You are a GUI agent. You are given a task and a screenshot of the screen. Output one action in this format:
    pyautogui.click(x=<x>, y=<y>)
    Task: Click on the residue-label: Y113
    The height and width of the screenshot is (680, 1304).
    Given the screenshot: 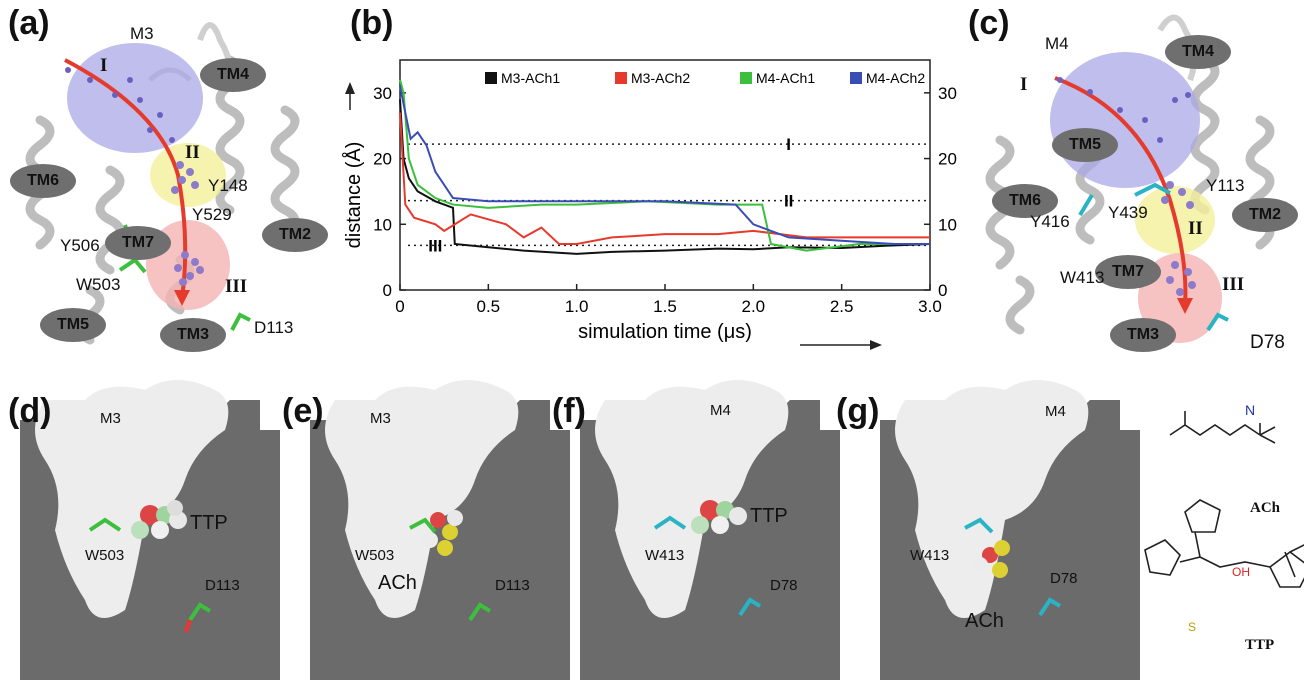 What is the action you would take?
    pyautogui.click(x=1225, y=185)
    